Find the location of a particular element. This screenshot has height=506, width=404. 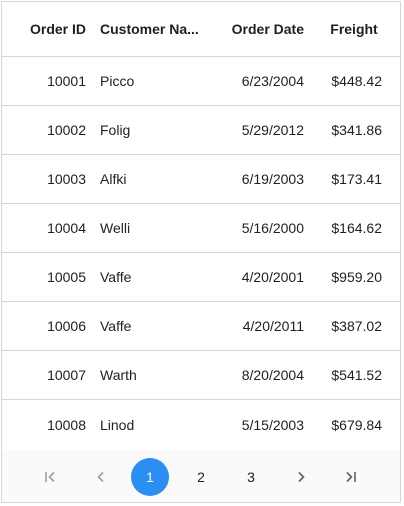

last-page-button is located at coordinates (350, 477).